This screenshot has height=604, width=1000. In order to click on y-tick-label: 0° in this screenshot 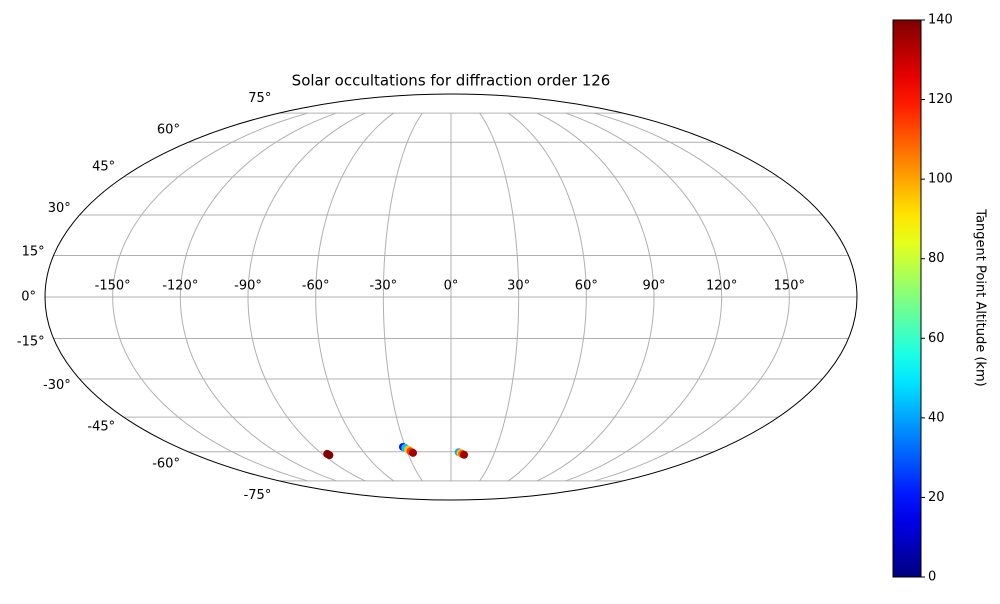, I will do `click(28, 297)`.